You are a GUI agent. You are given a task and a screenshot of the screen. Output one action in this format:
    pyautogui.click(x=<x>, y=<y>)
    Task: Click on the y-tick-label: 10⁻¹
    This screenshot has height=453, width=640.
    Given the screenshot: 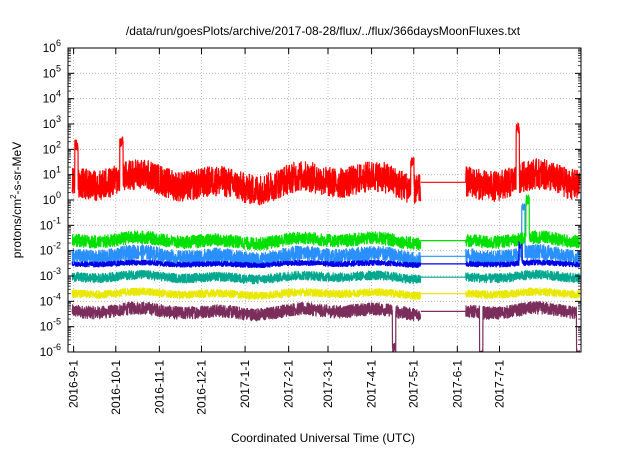 What is the action you would take?
    pyautogui.click(x=50, y=223)
    